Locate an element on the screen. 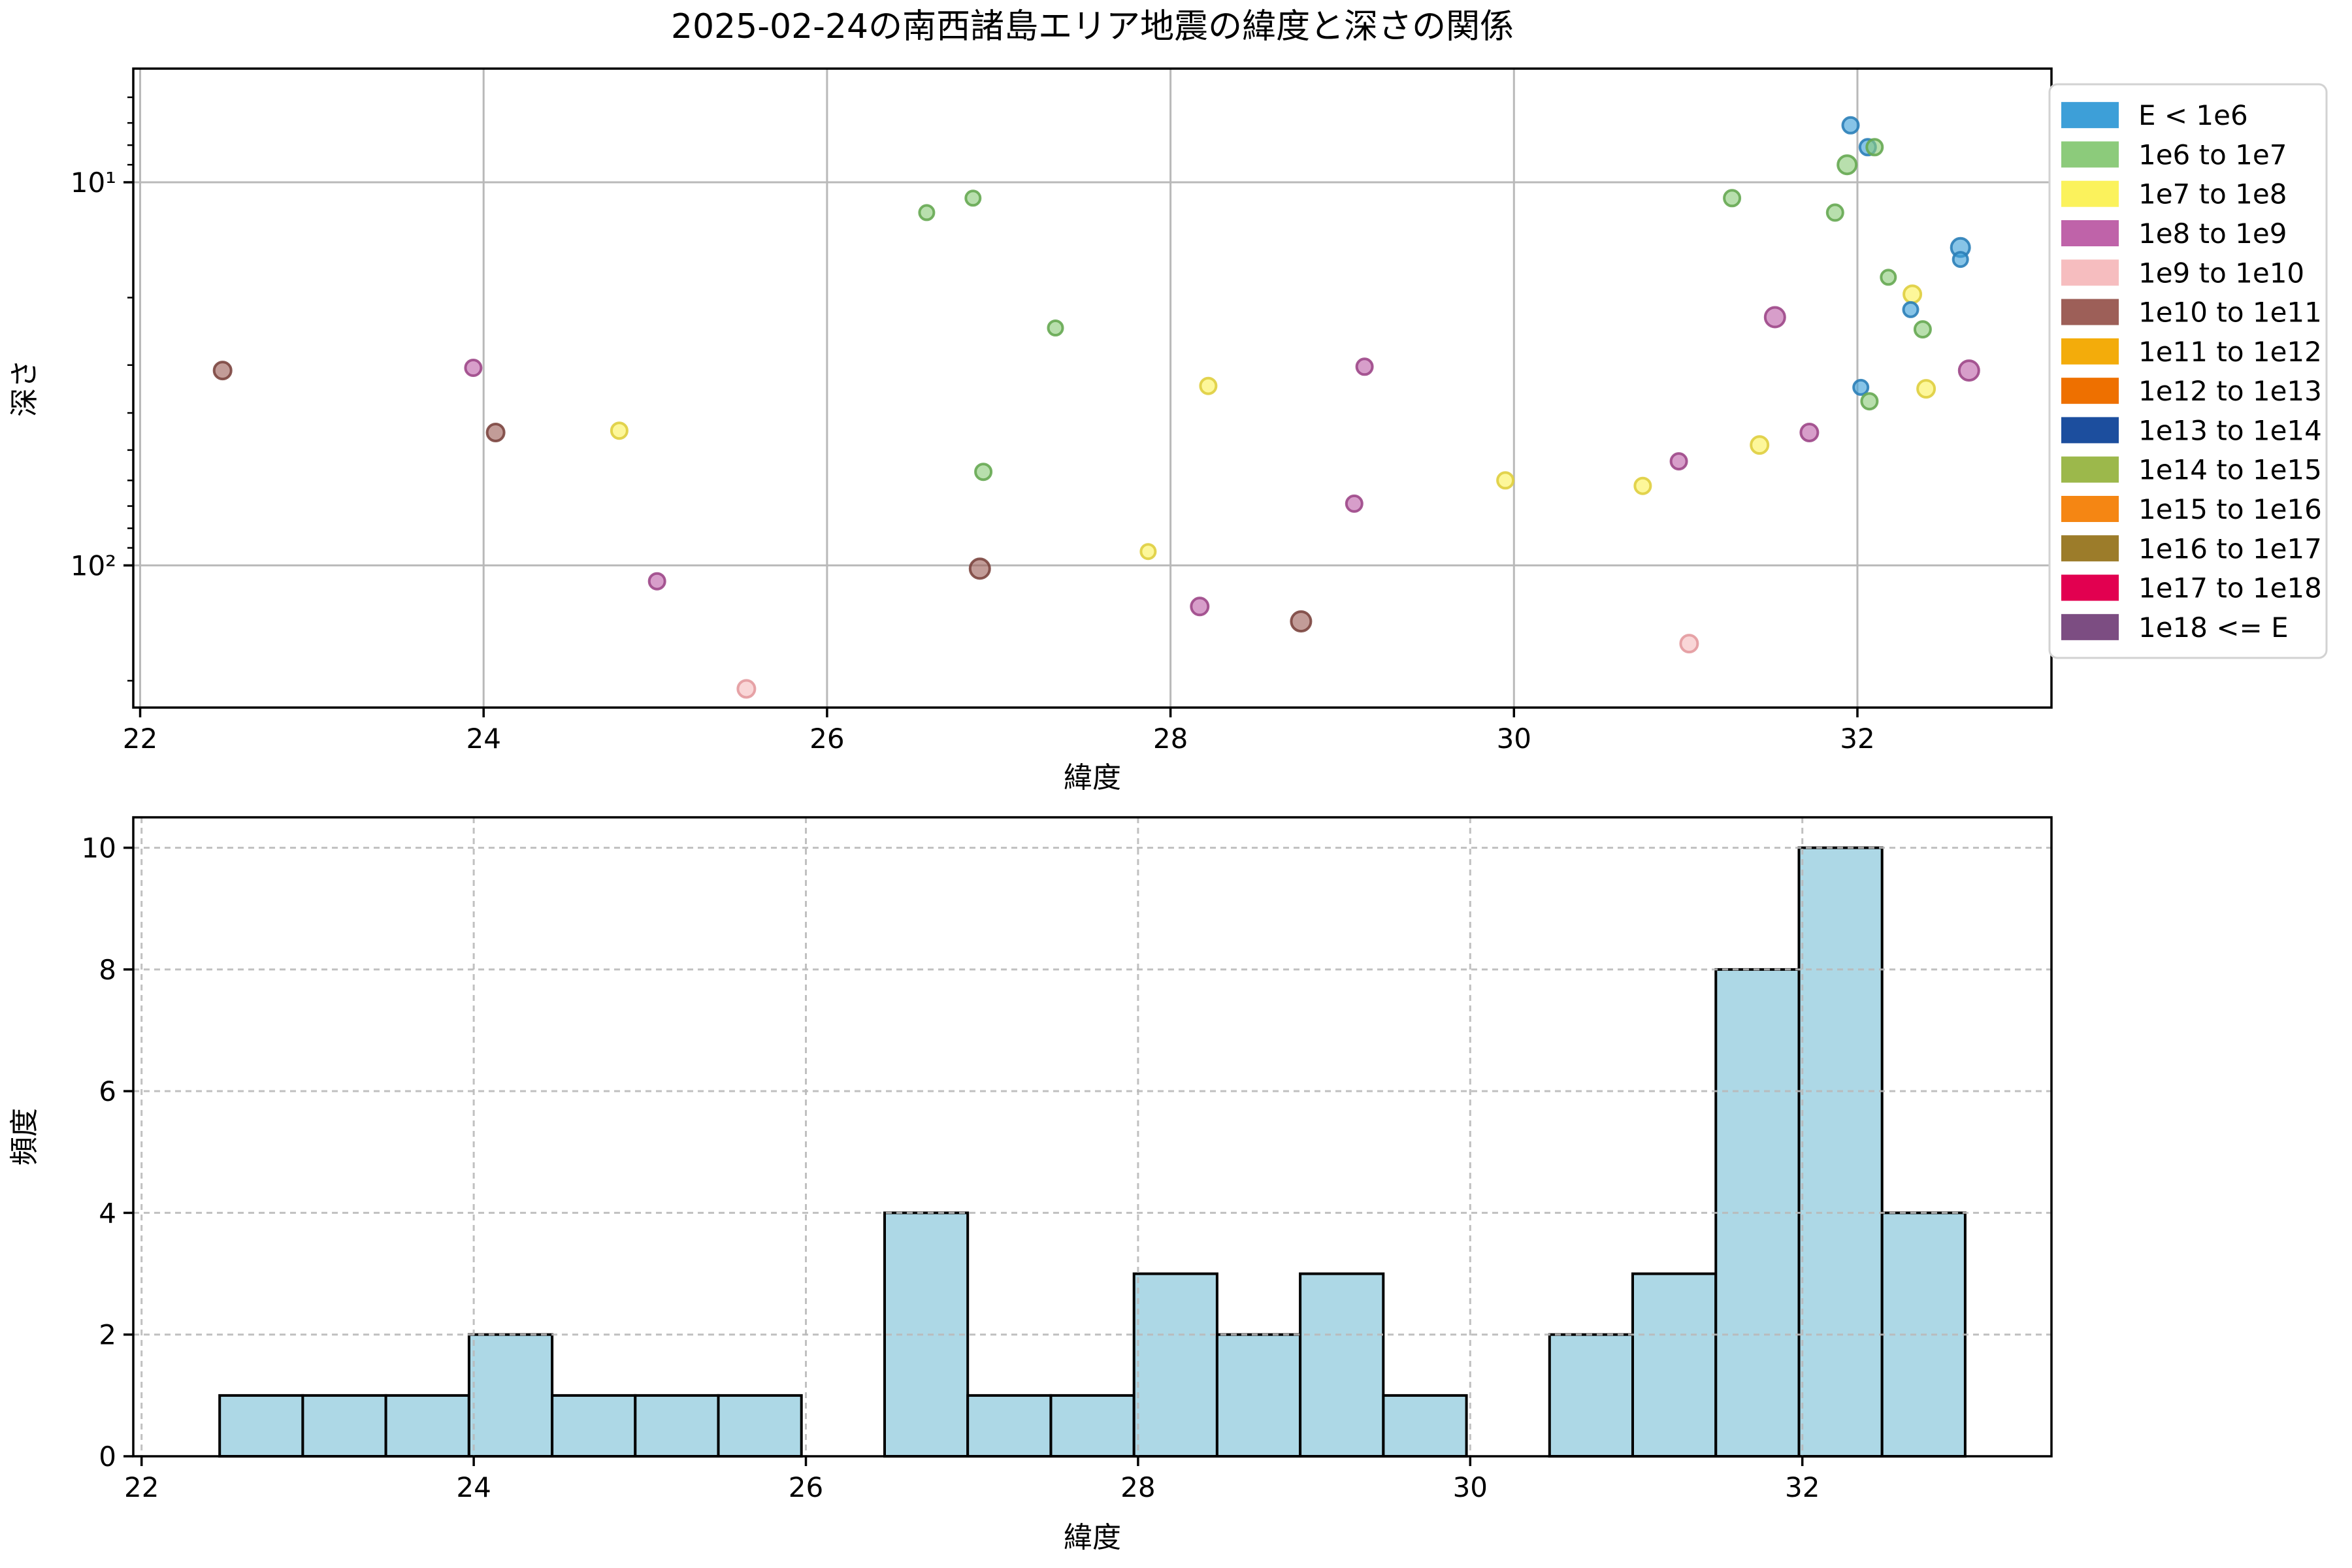  legend-label: 1e13 to 1e14 is located at coordinates (2230, 430).